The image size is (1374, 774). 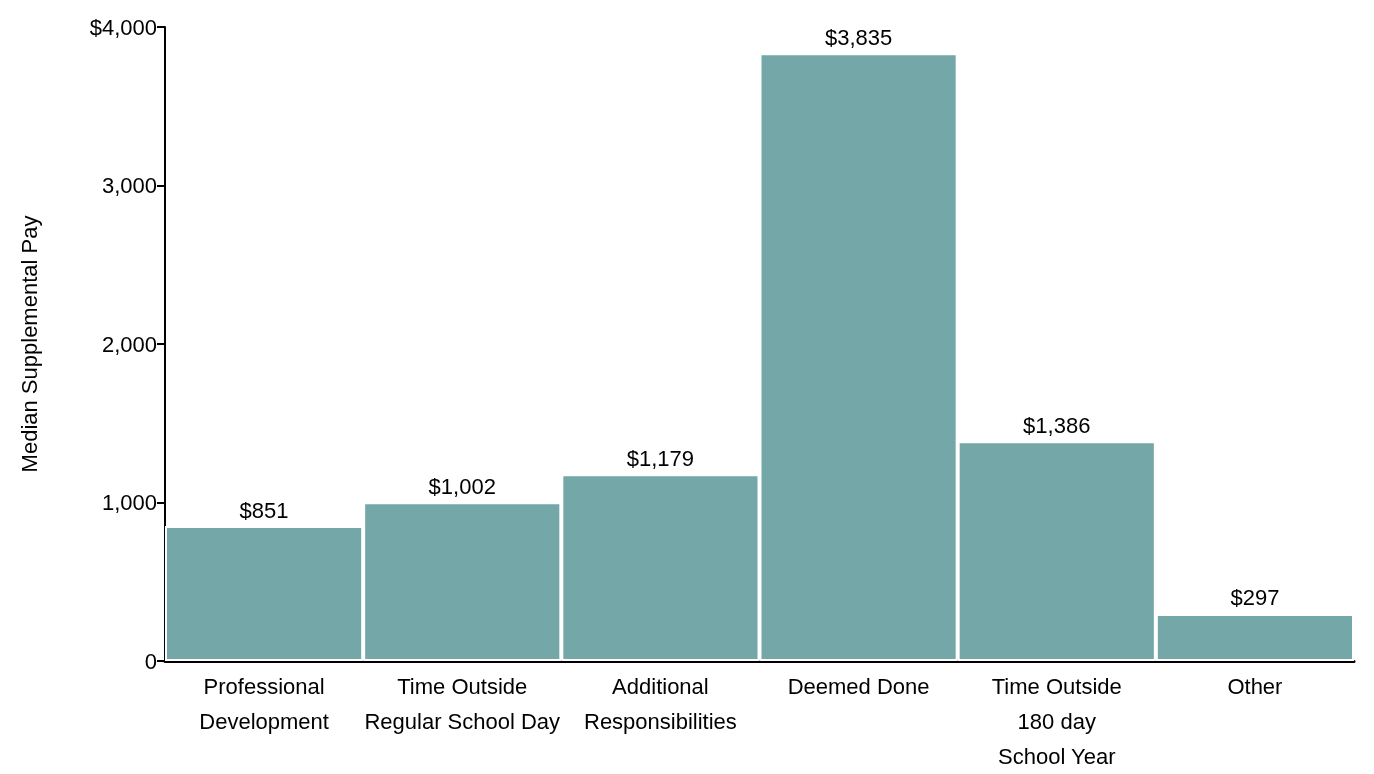 What do you see at coordinates (858, 37) in the screenshot?
I see `data-label: $3,835` at bounding box center [858, 37].